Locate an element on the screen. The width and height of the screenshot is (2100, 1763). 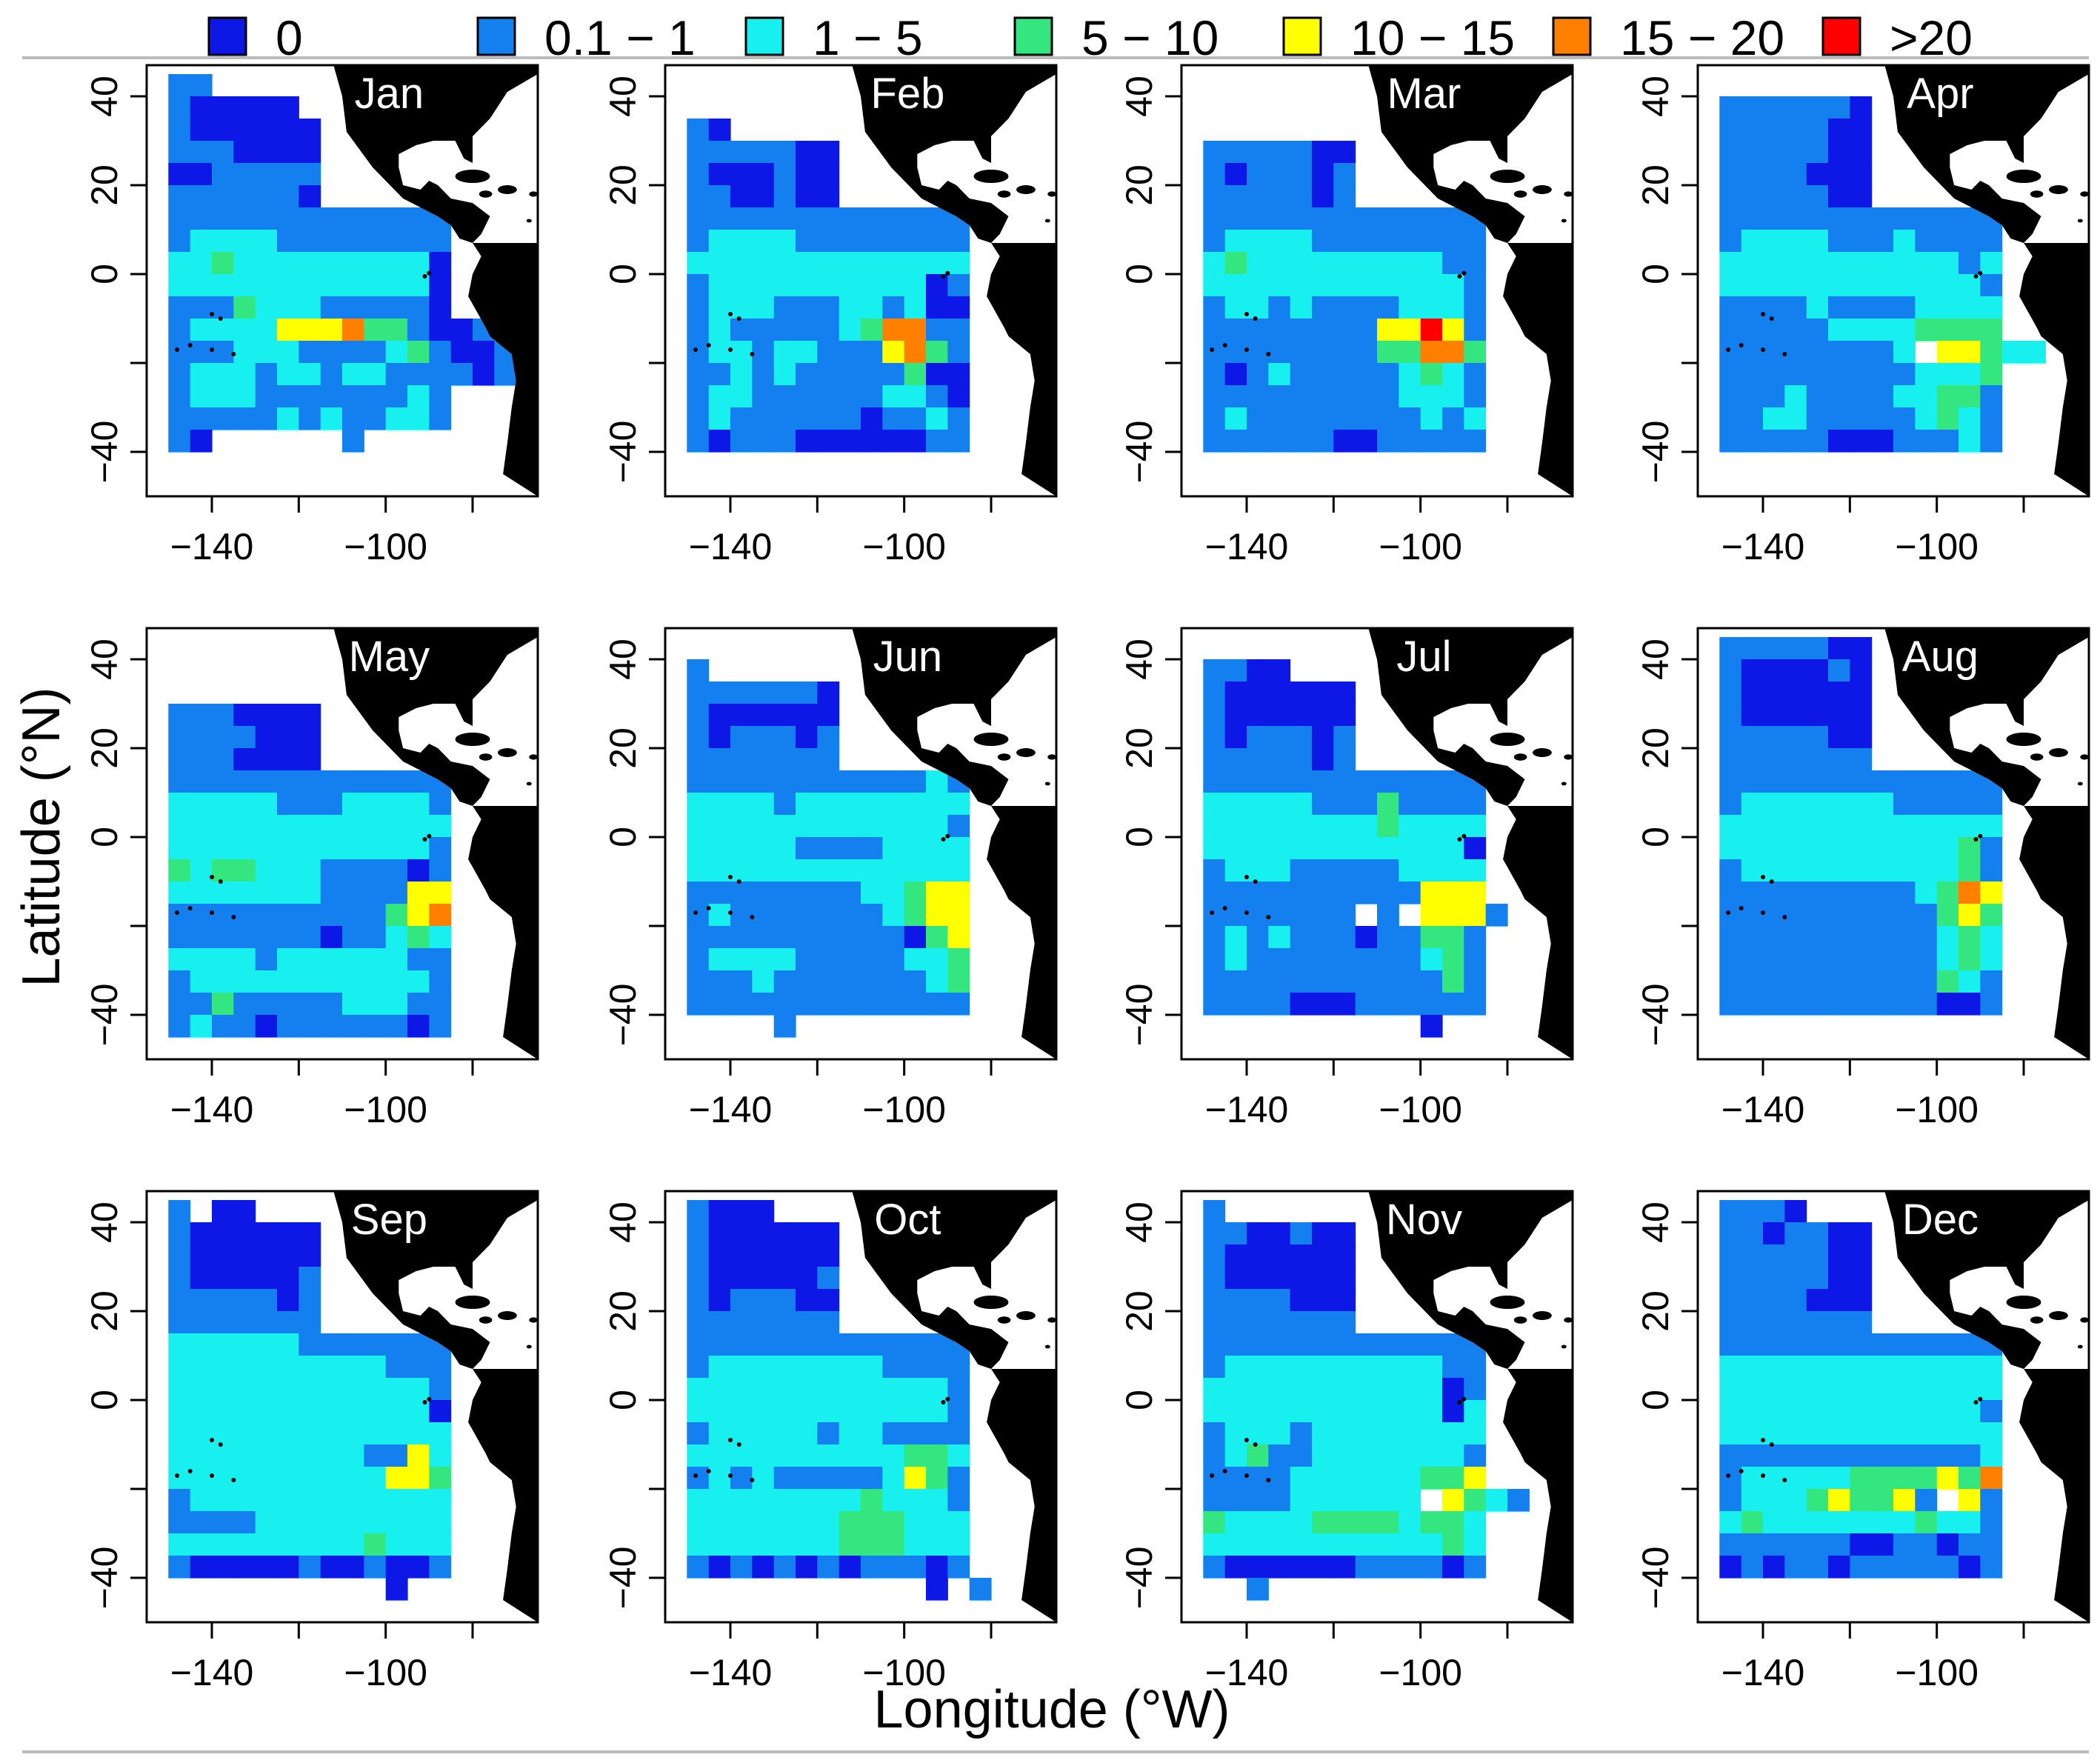
land-north-america is located at coordinates (1470, 154).